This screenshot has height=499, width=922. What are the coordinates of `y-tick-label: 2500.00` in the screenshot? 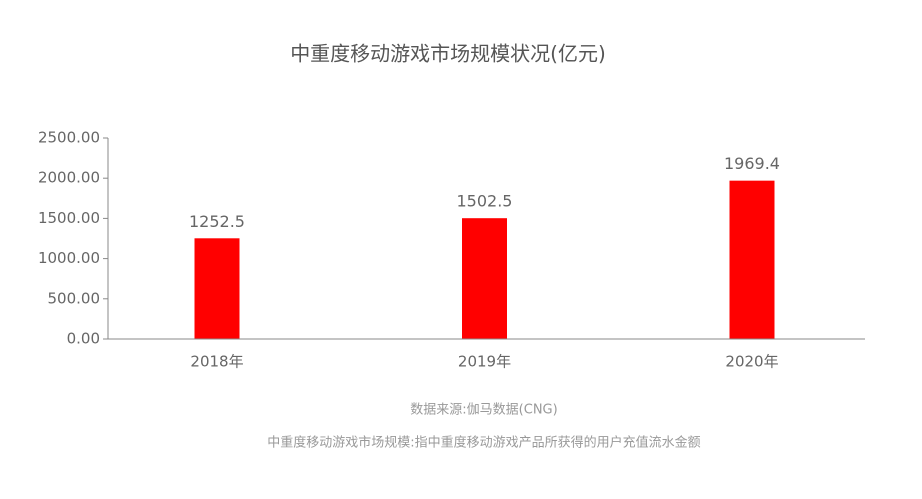 It's located at (69, 138).